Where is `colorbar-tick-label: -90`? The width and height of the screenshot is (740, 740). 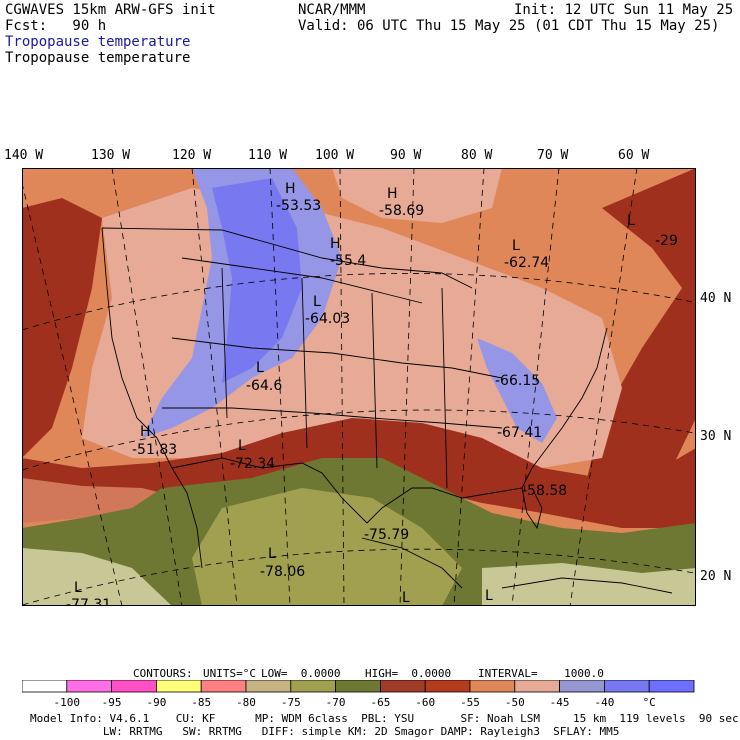
colorbar-tick-label: -90 is located at coordinates (156, 702).